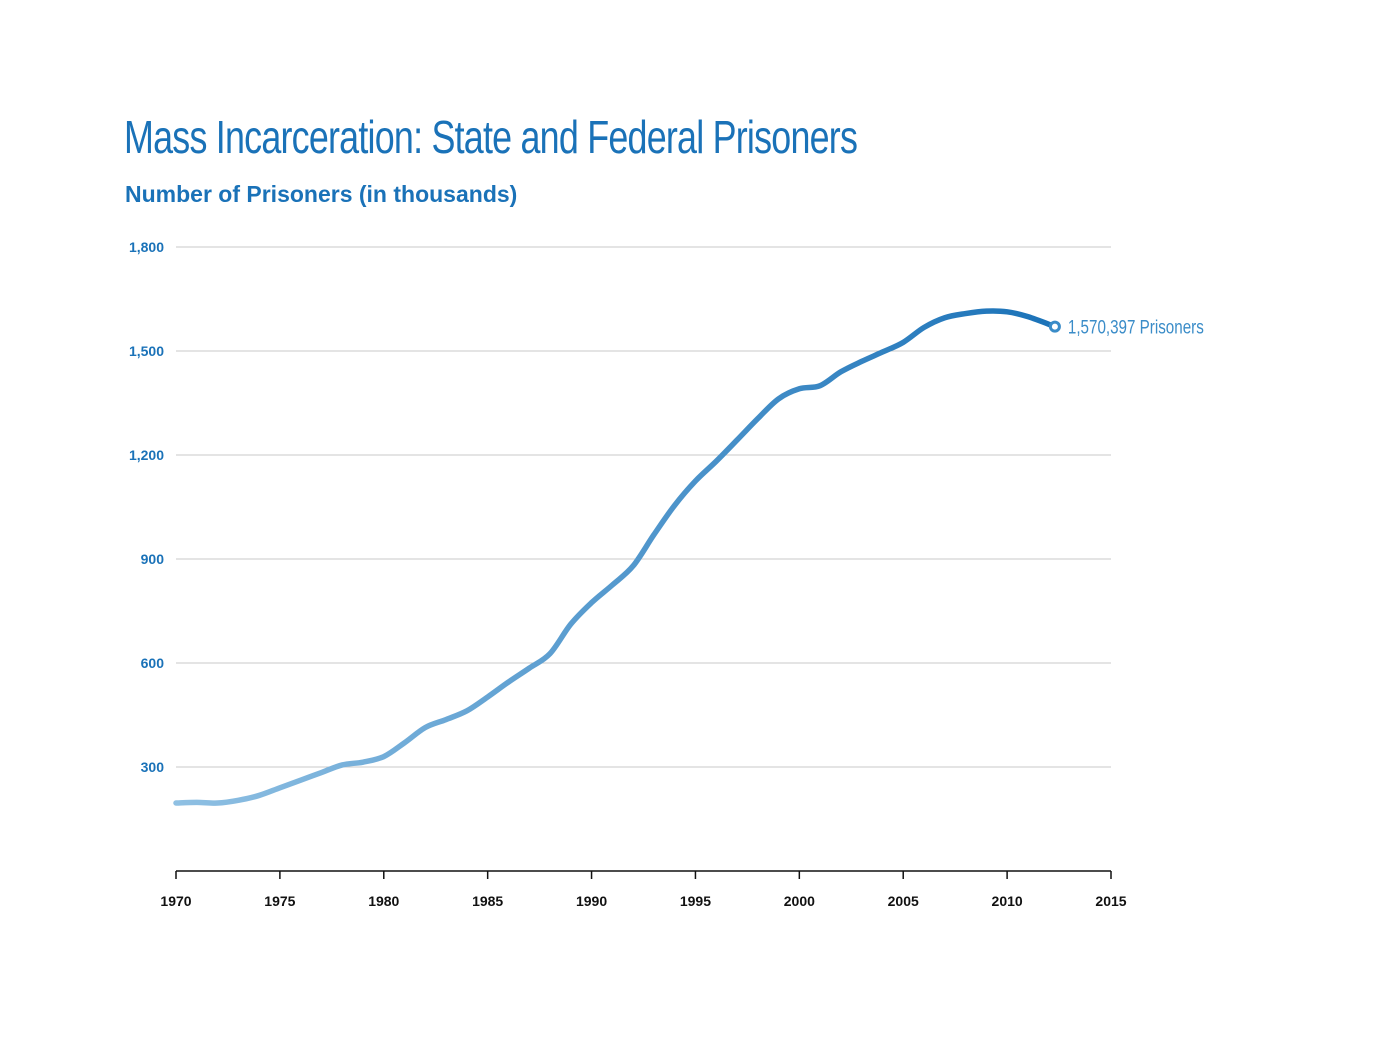 The image size is (1385, 1039). Describe the element at coordinates (383, 901) in the screenshot. I see `x-tick-label: 1980` at that location.